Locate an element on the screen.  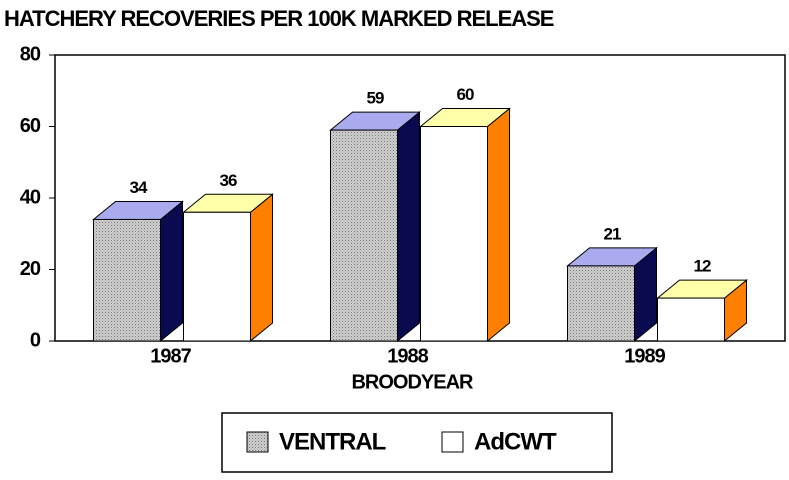
legend is located at coordinates (417, 442).